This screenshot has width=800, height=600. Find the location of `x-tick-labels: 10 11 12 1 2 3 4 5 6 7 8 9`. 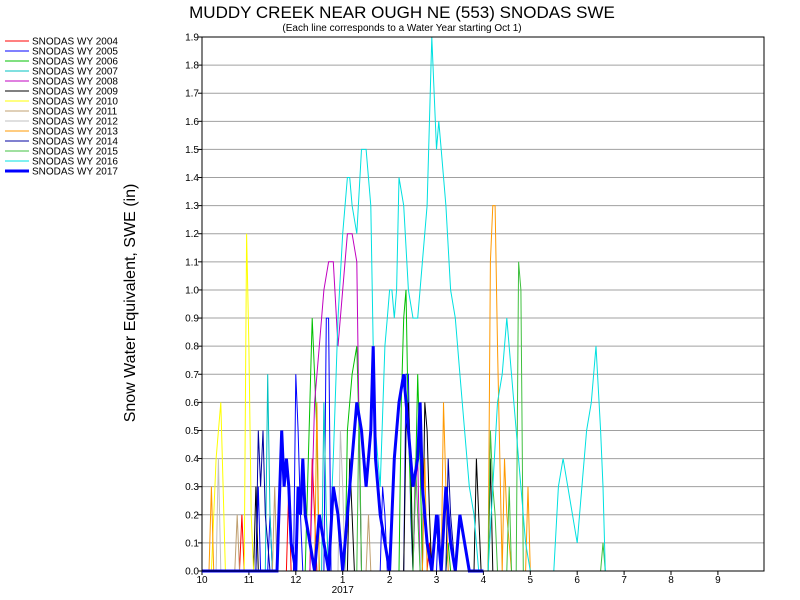

x-tick-labels: 10 11 12 1 2 3 4 5 6 7 8 9 is located at coordinates (458, 578).